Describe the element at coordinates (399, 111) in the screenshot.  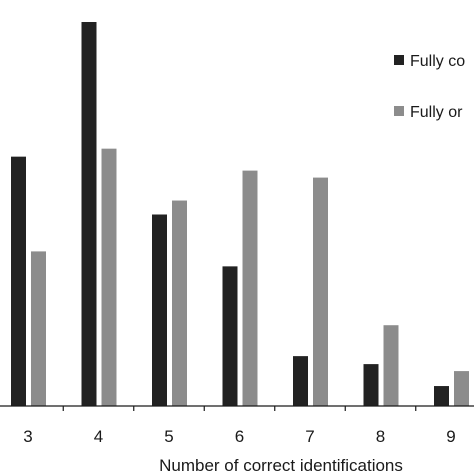
I see `legend-swatch-fully-or` at that location.